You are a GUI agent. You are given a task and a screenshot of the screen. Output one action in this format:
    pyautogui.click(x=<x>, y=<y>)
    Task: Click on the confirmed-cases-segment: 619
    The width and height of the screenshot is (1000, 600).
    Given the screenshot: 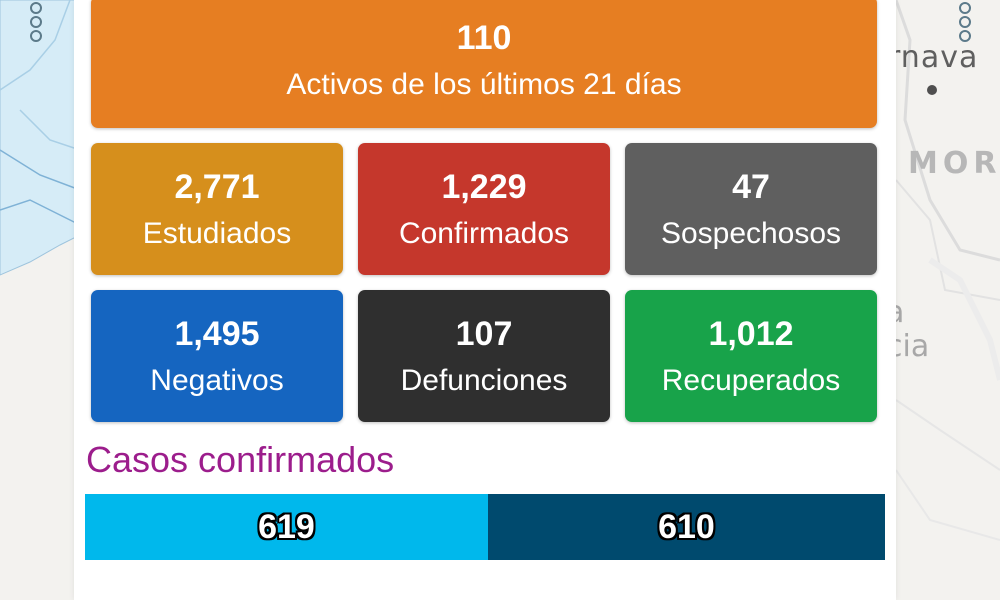 What is the action you would take?
    pyautogui.click(x=286, y=527)
    